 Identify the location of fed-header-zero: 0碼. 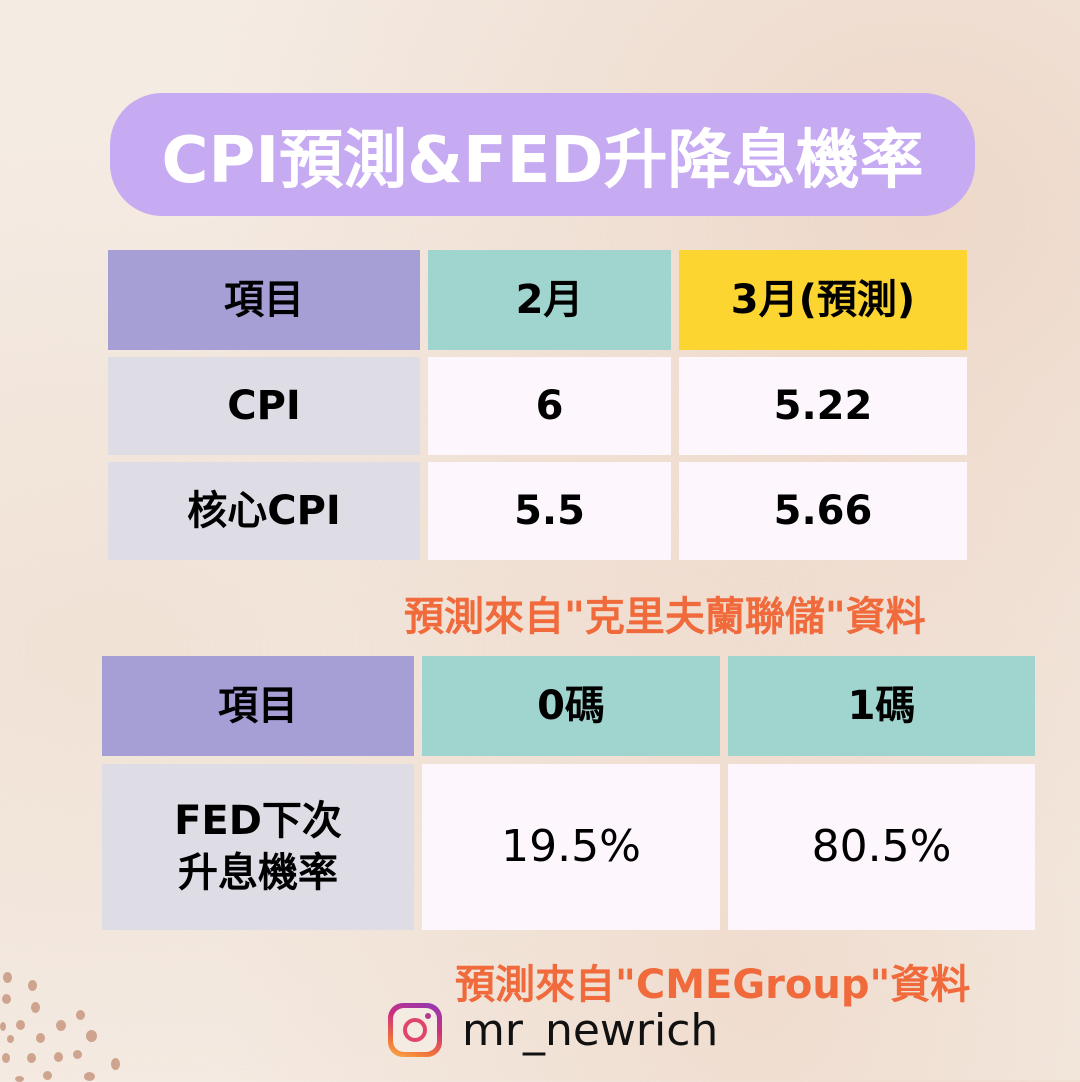
(571, 706).